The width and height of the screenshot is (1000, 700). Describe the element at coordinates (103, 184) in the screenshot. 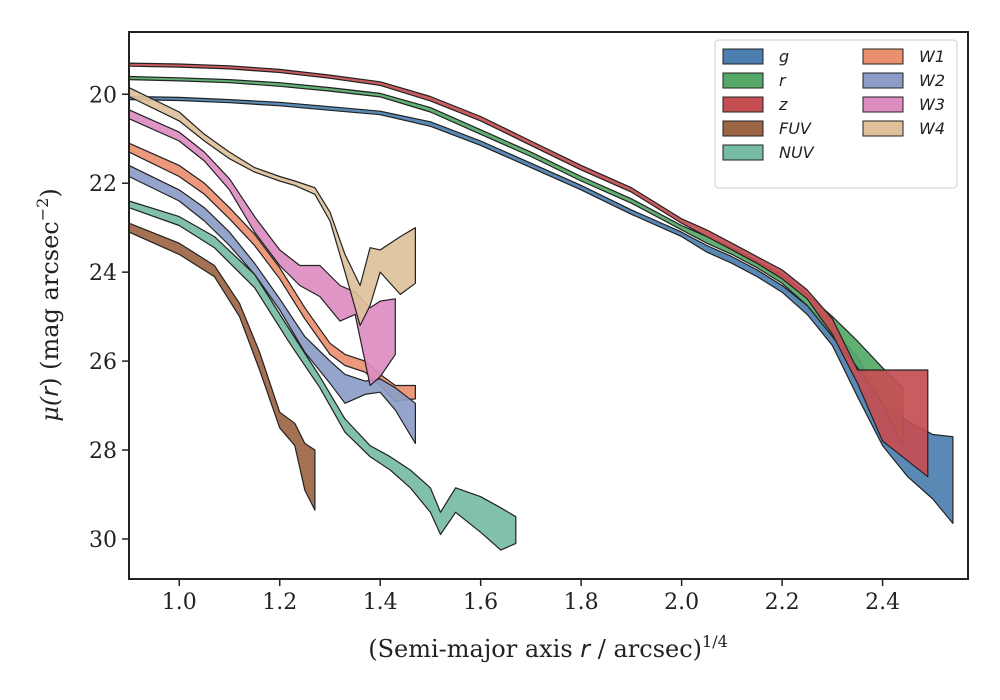

I see `y-tick-label: 22` at that location.